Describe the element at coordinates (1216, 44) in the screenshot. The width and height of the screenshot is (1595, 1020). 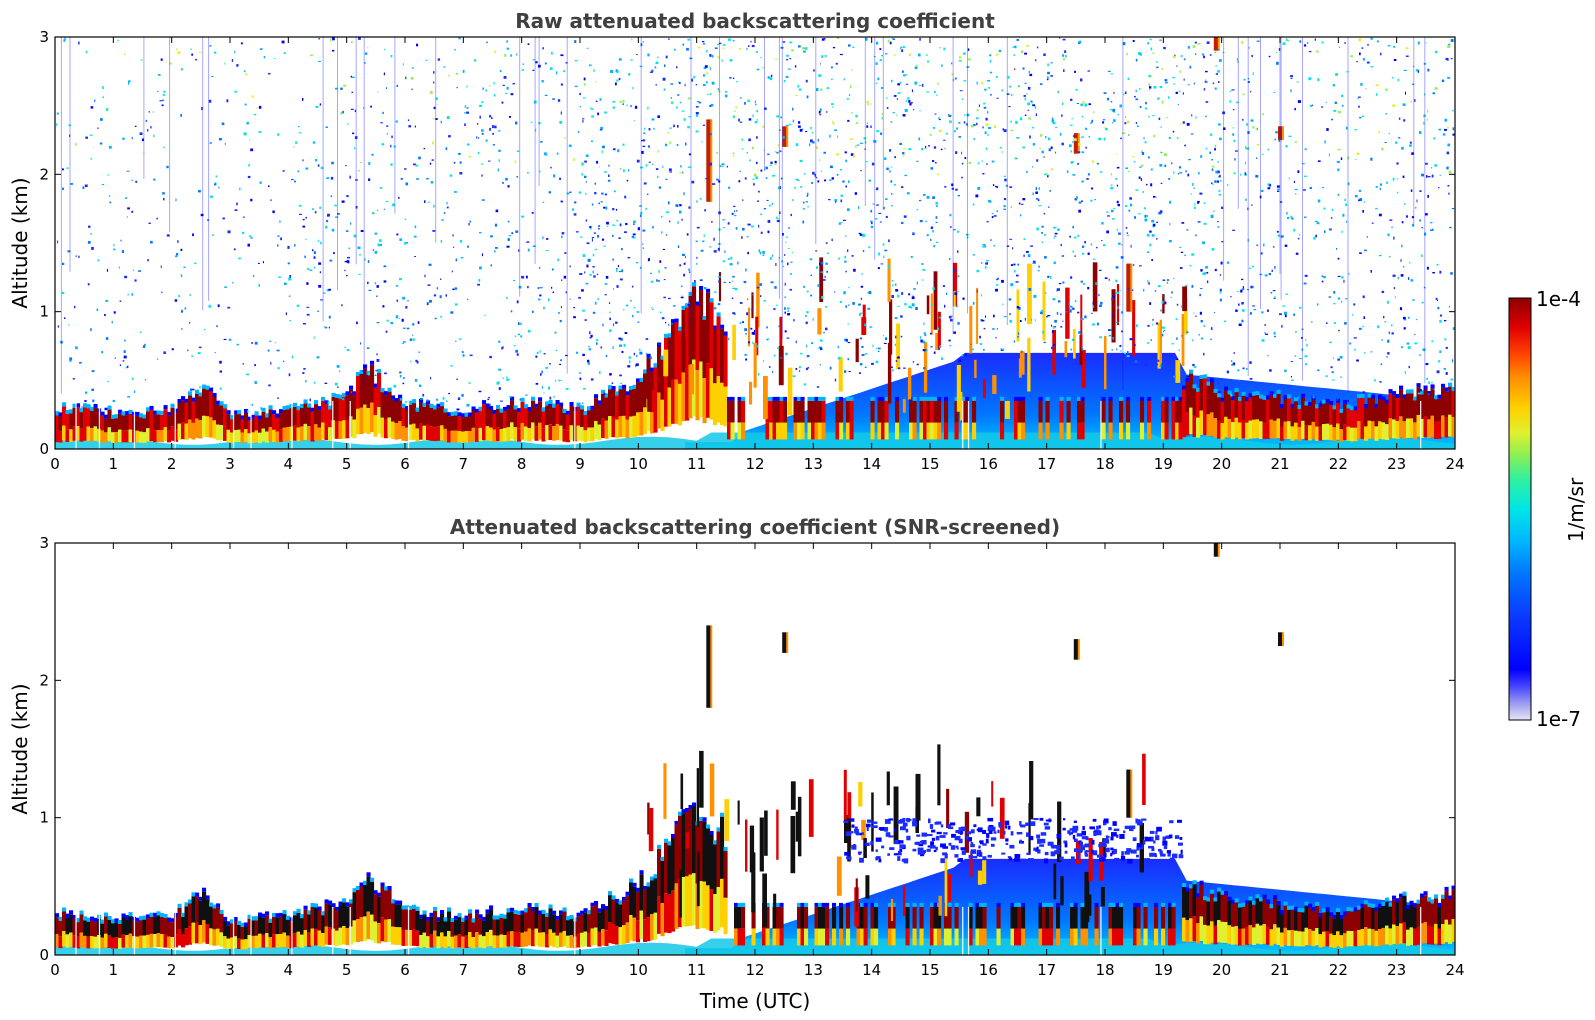
I see `elevated-layer` at that location.